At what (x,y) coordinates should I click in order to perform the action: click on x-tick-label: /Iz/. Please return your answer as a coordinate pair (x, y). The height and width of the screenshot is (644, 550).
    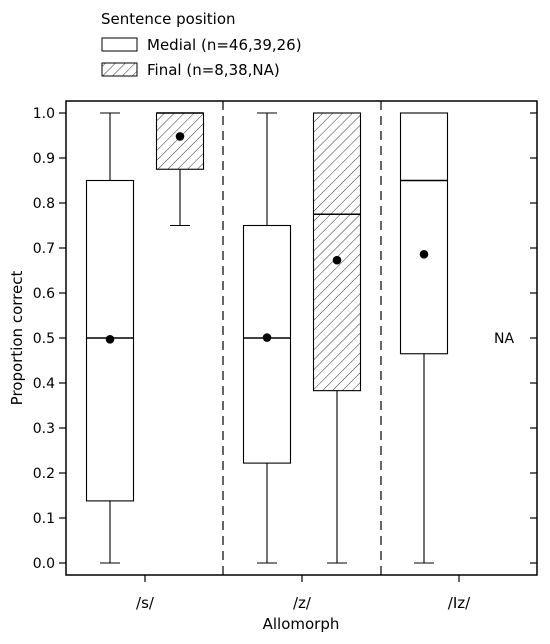
    Looking at the image, I should click on (459, 603).